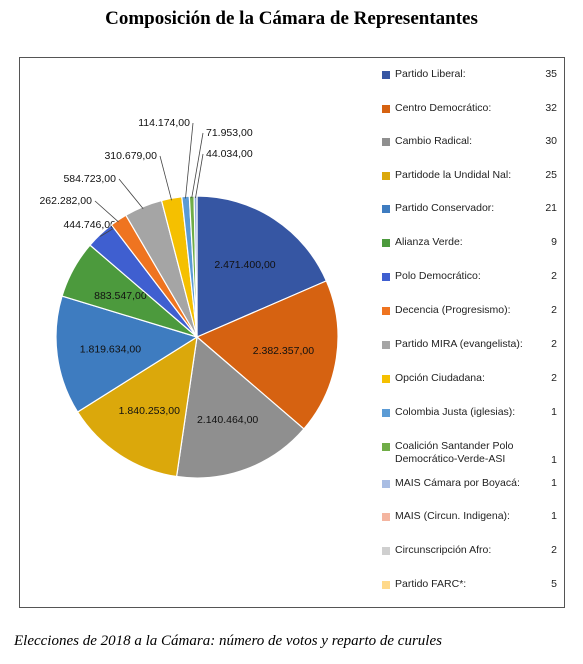 The height and width of the screenshot is (664, 583). Describe the element at coordinates (89, 179) in the screenshot. I see `slice-label: 584.723,00` at that location.